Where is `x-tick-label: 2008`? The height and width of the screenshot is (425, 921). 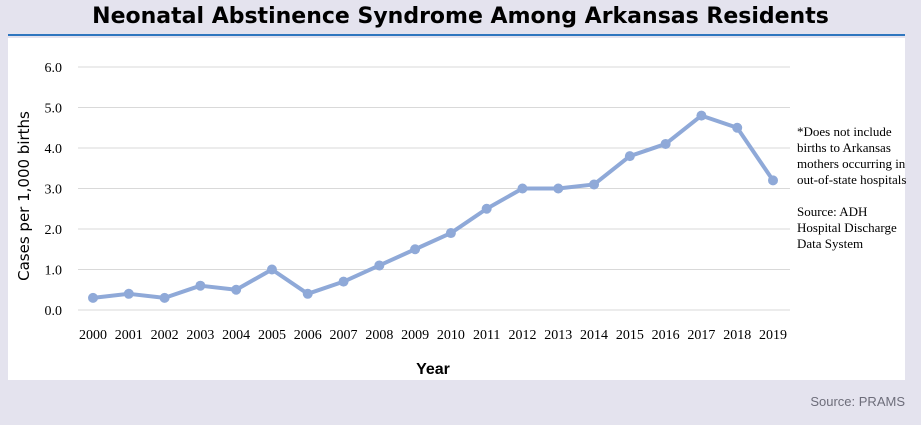 x-tick-label: 2008 is located at coordinates (379, 335).